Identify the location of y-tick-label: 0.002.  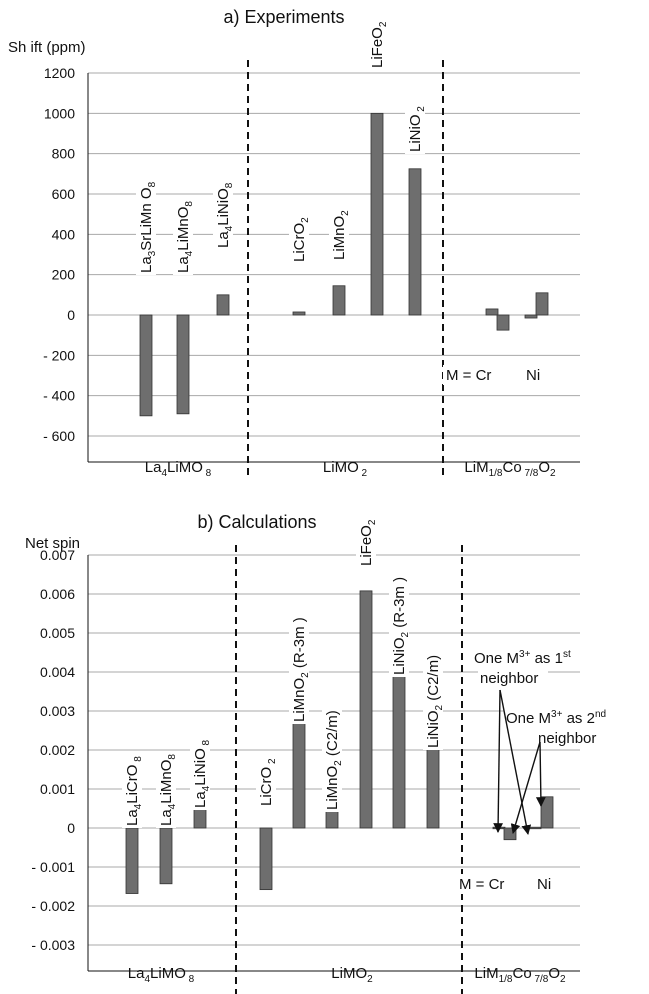
(57, 750).